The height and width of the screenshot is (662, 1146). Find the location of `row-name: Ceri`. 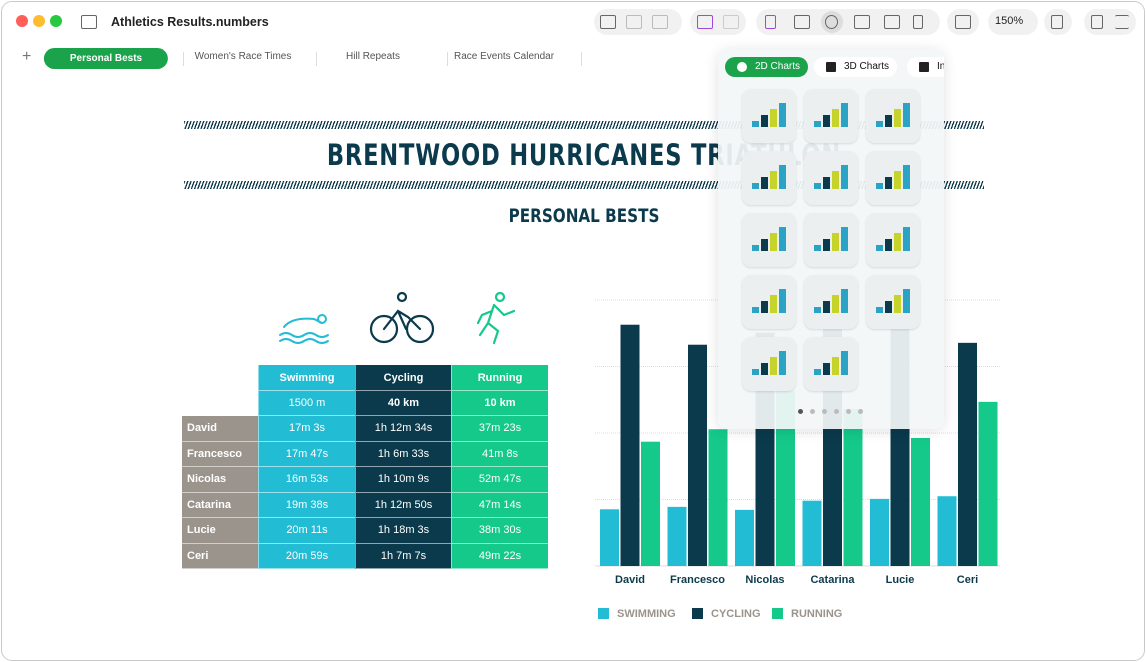

row-name: Ceri is located at coordinates (220, 556).